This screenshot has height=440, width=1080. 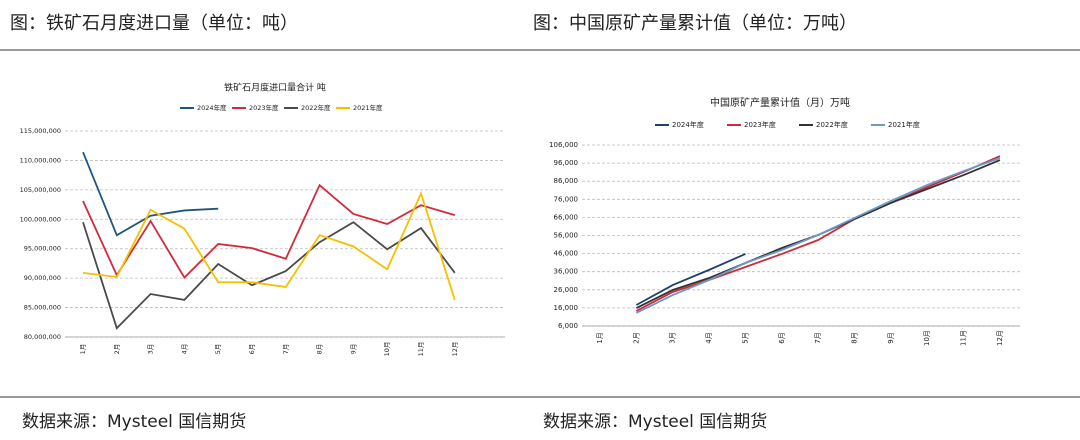 I want to click on chart-title: 中国原矿产量累计值（月）万吨, so click(x=780, y=102).